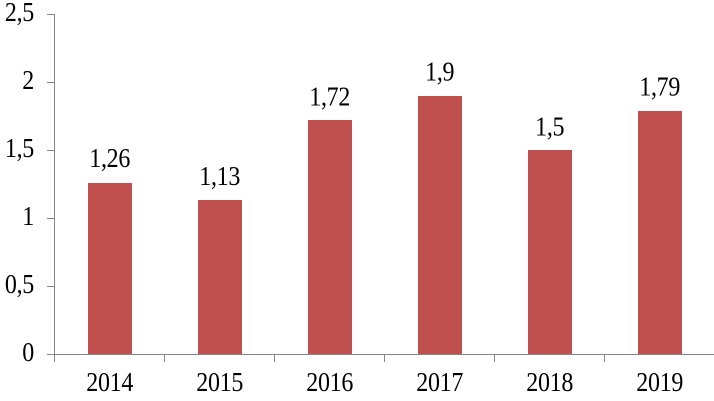 This screenshot has width=714, height=401. I want to click on y-axis-tick-label: 0,5, so click(19, 284).